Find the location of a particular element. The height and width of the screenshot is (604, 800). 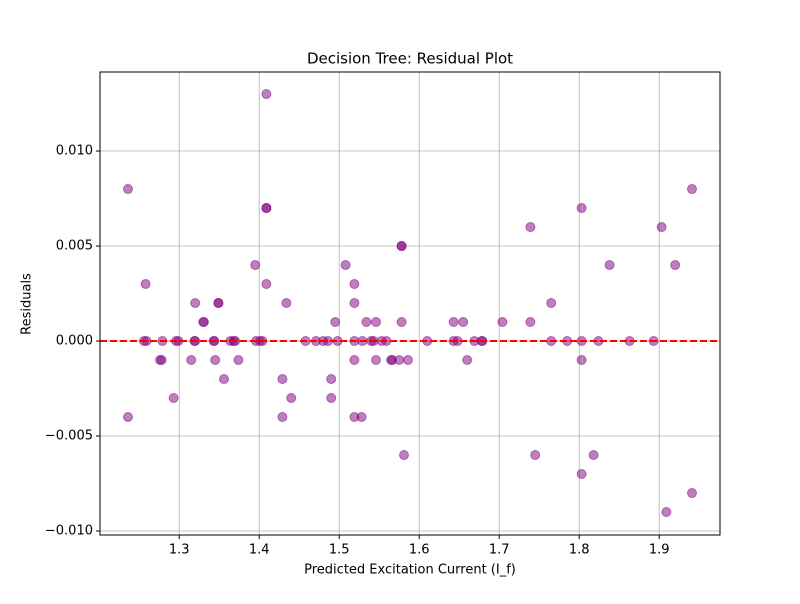

y-tick-label: 0.005 is located at coordinates (74, 246).